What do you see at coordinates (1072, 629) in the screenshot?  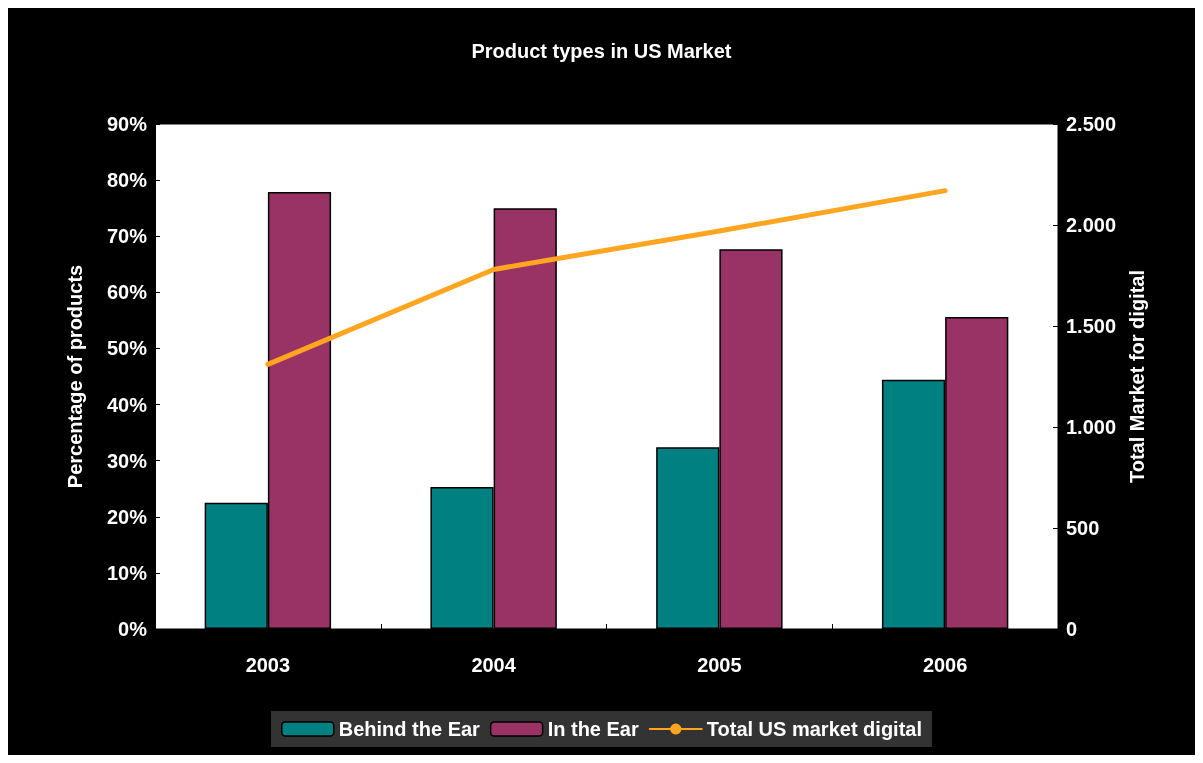 I see `y2-tick-label: 0` at bounding box center [1072, 629].